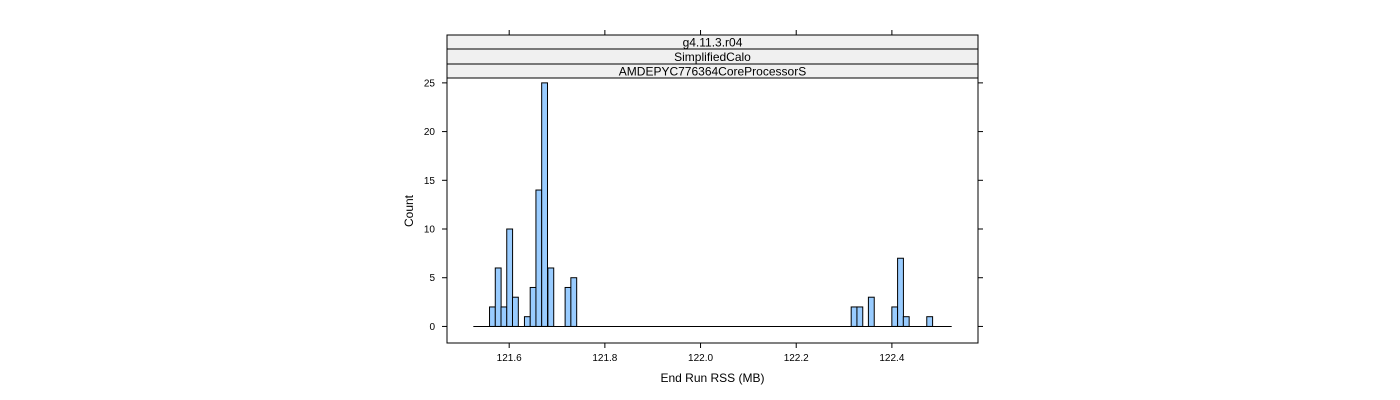 This screenshot has height=400, width=1400. What do you see at coordinates (509, 358) in the screenshot?
I see `x-tick-label: 121.6` at bounding box center [509, 358].